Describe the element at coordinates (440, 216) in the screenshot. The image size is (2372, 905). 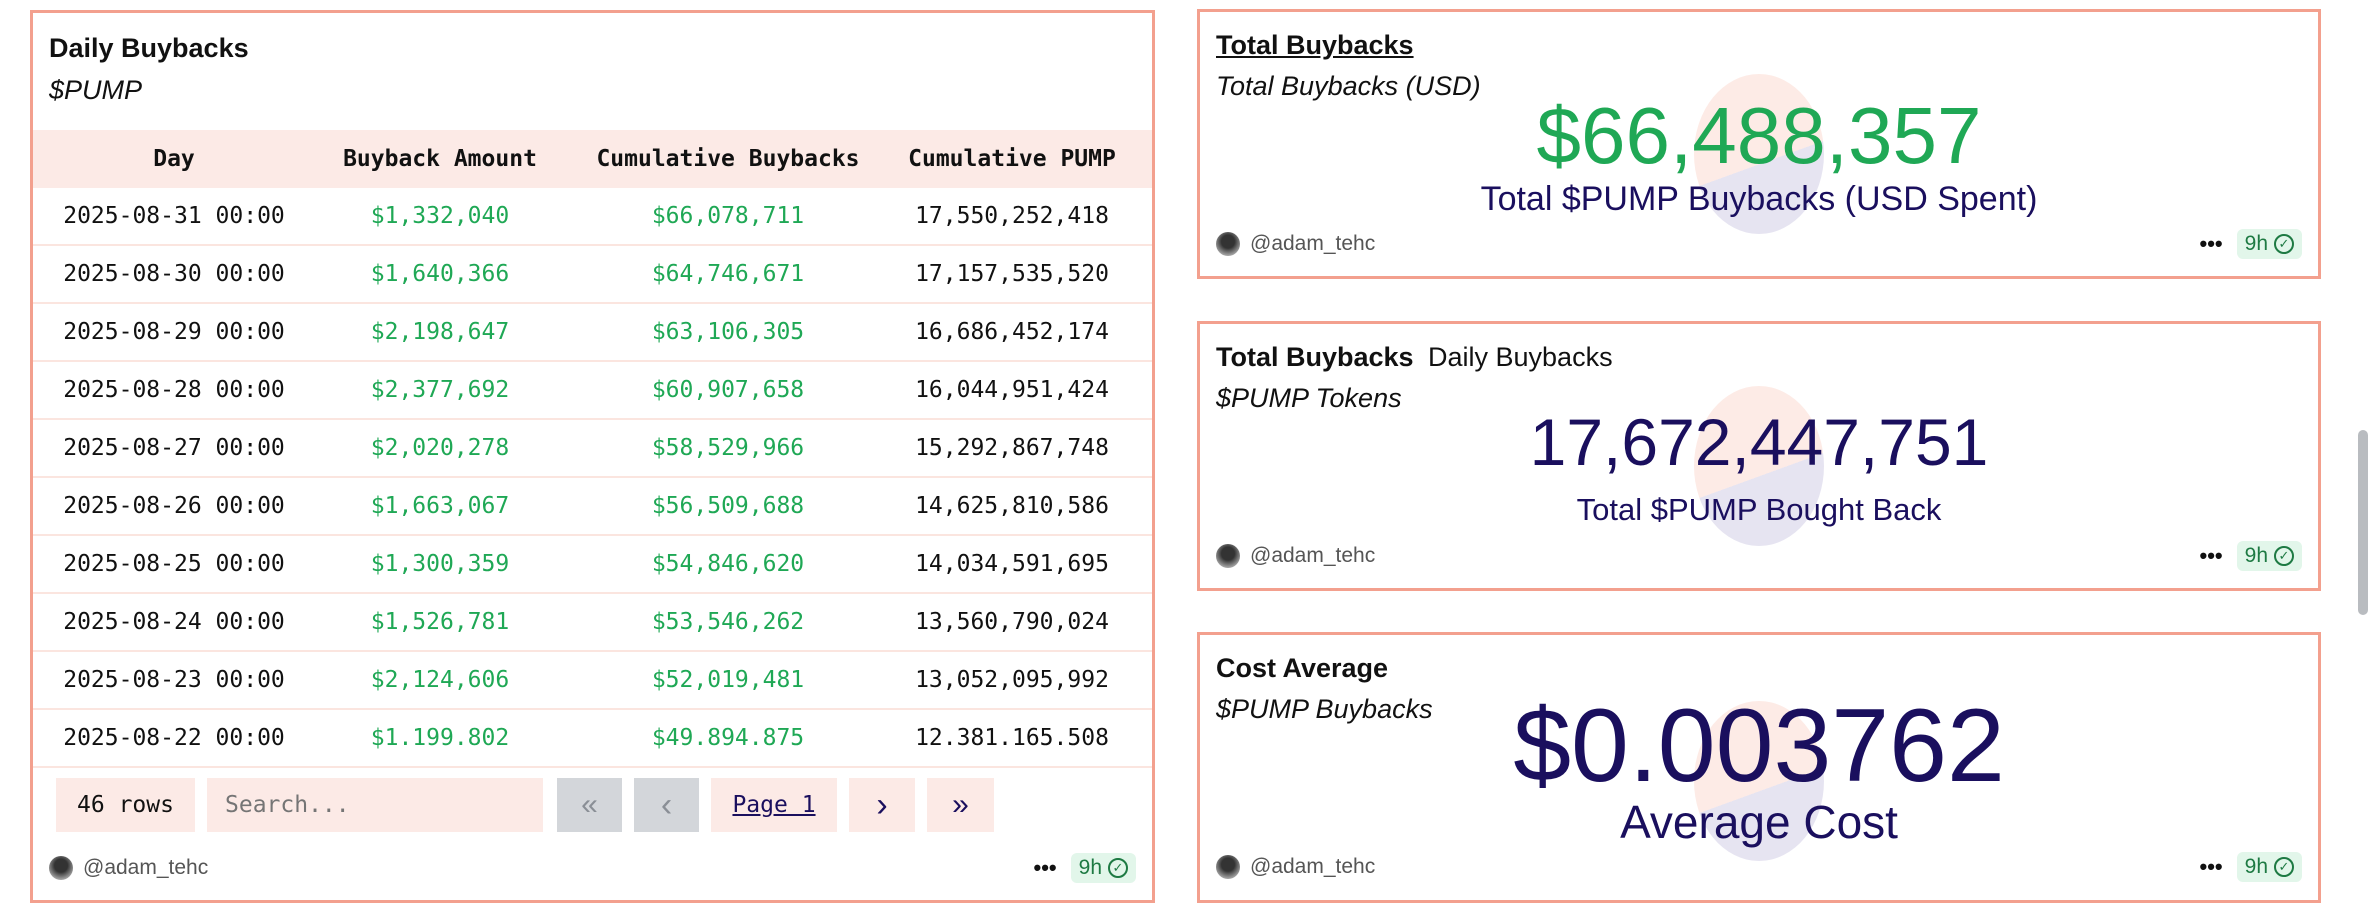
I see `cell-buyback-amount: $1,332,040` at that location.